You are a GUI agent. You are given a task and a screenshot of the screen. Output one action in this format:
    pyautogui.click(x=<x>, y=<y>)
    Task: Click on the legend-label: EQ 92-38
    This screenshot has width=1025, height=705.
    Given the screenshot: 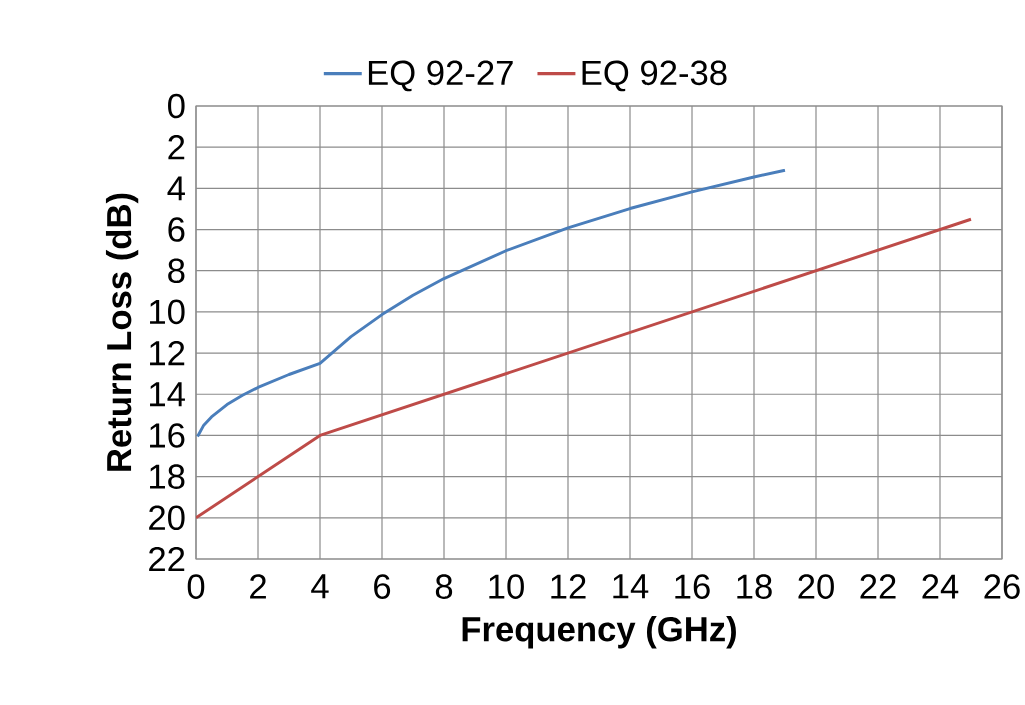 What is the action you would take?
    pyautogui.click(x=654, y=76)
    